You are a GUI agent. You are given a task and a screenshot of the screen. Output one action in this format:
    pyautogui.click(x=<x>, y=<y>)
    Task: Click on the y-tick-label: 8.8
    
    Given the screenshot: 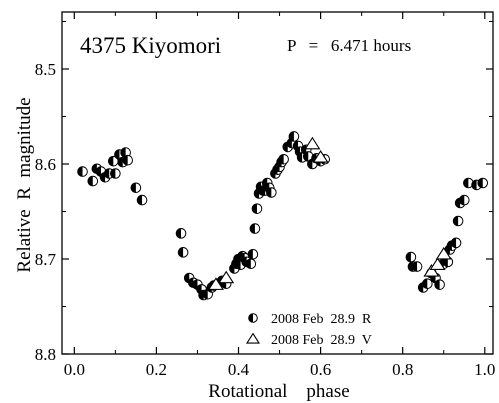 What is the action you would take?
    pyautogui.click(x=45, y=354)
    